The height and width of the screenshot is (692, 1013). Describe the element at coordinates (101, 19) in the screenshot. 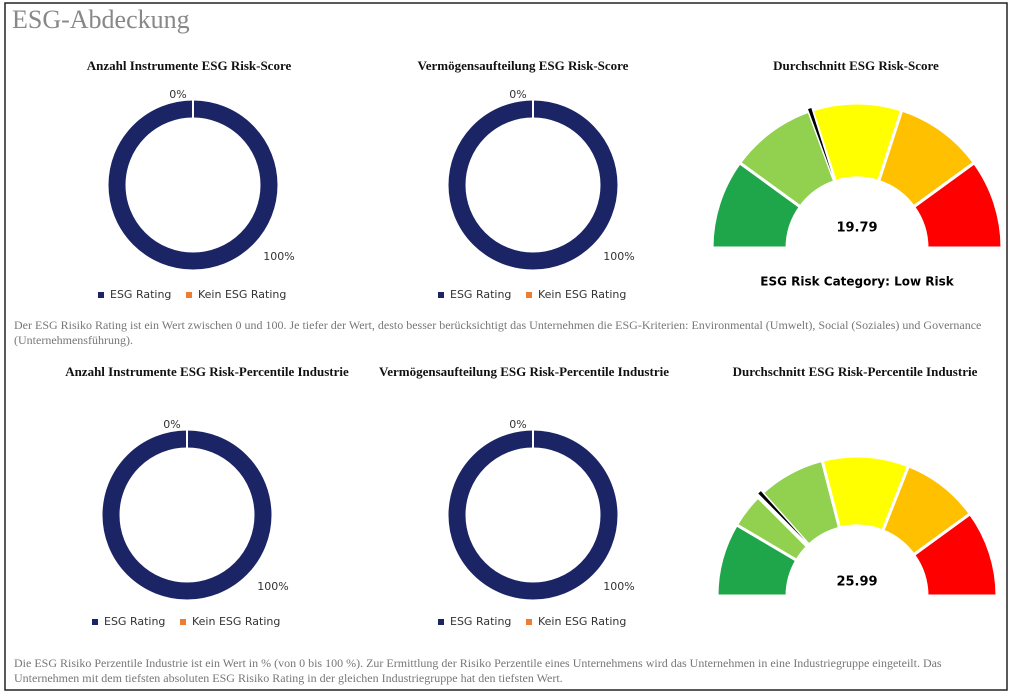

I see `page-title: ESG-Abdeckung` at that location.